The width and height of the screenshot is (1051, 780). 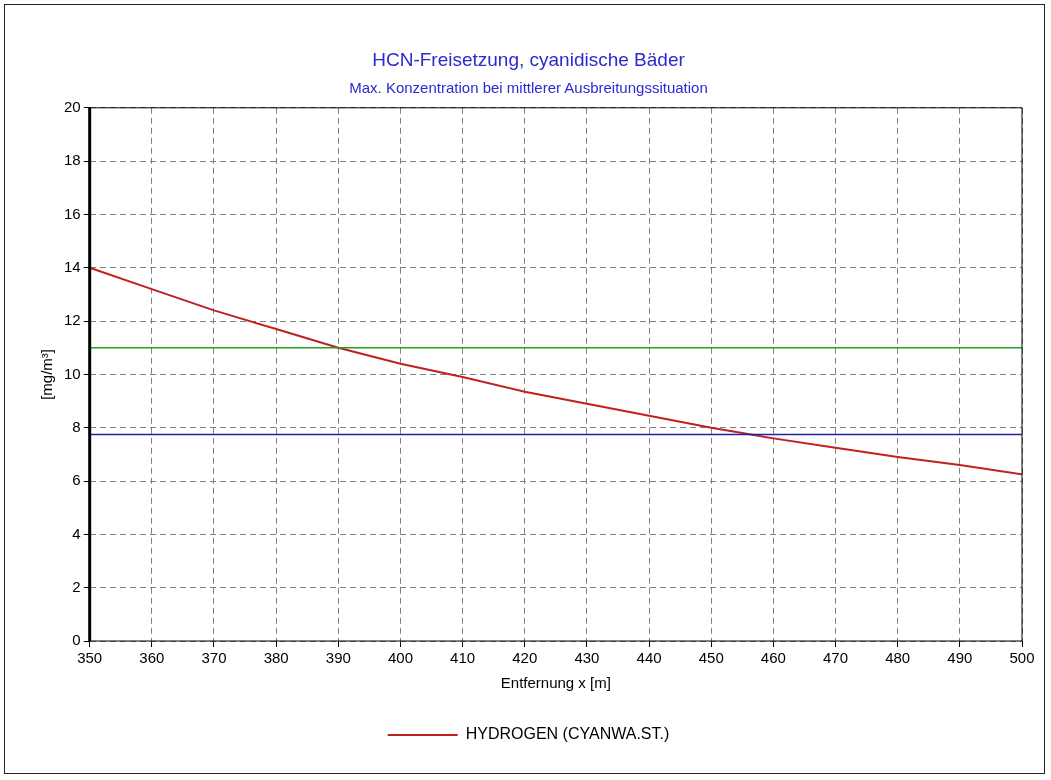 I want to click on x-tick-label: 490, so click(x=960, y=658).